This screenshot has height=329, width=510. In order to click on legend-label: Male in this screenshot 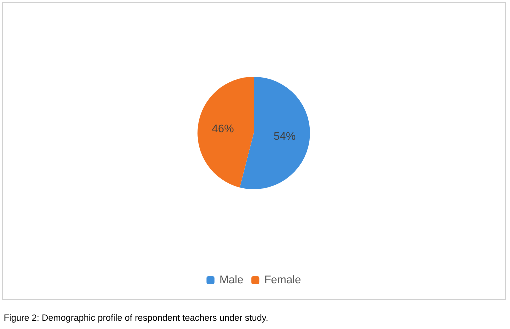, I will do `click(232, 280)`.